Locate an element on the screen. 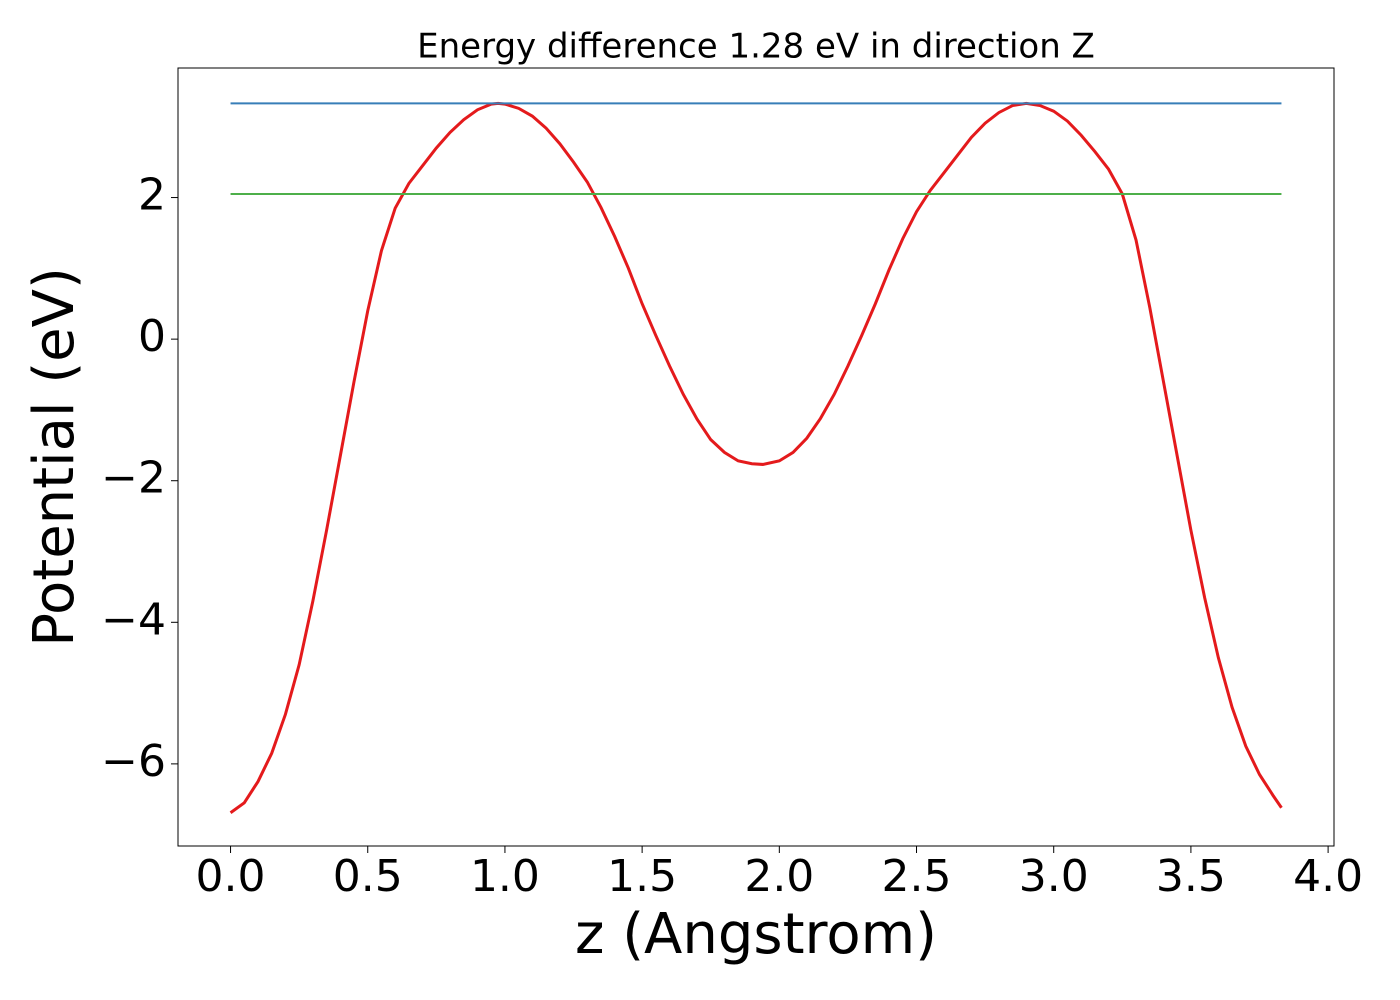 This screenshot has height=1000, width=1400. x-tick-label: 4.0 is located at coordinates (1328, 876).